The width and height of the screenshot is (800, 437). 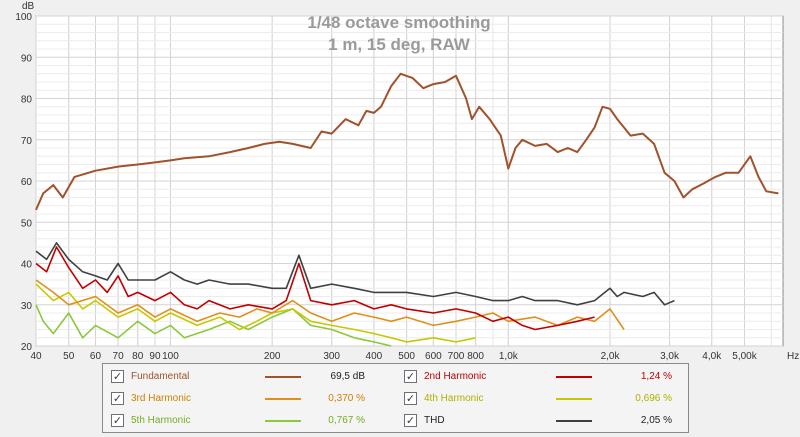 What do you see at coordinates (399, 44) in the screenshot?
I see `chart-subtitle: 1 m, 15 deg, RAW` at bounding box center [399, 44].